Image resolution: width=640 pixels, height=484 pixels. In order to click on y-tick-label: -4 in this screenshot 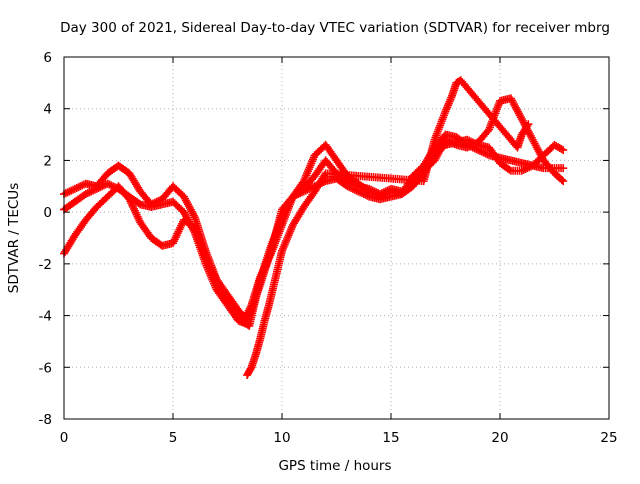, I will do `click(45, 317)`.